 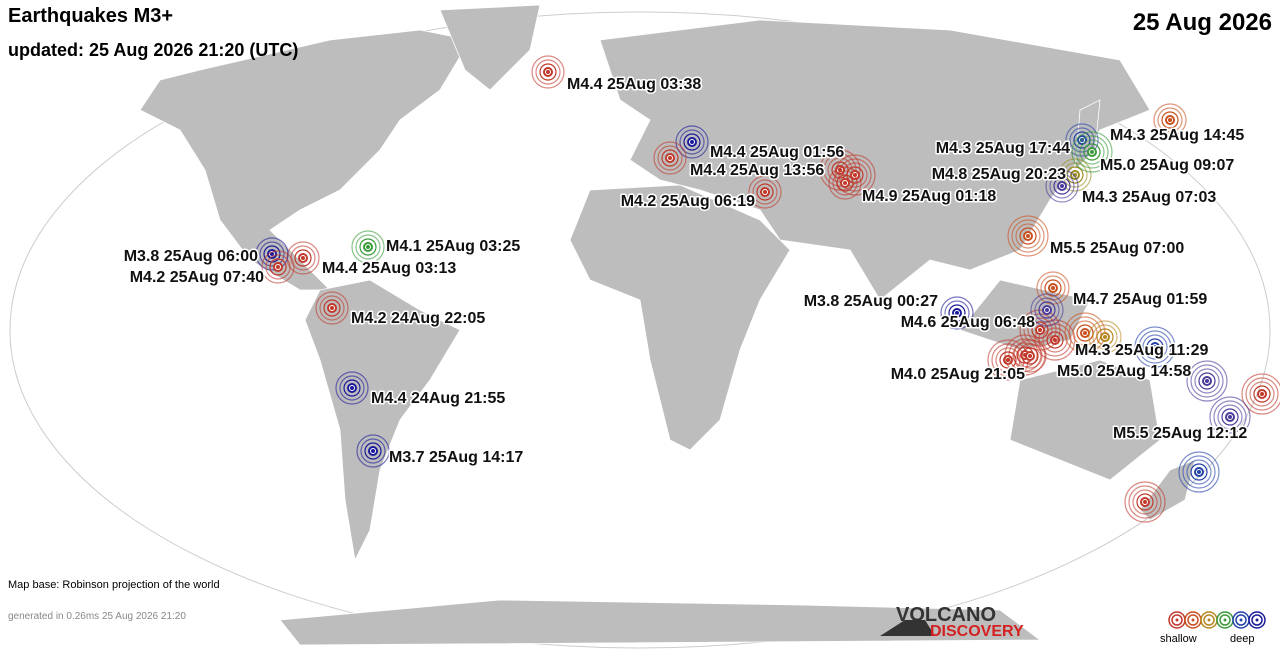 What do you see at coordinates (1202, 22) in the screenshot?
I see `date: 25 Aug 2026` at bounding box center [1202, 22].